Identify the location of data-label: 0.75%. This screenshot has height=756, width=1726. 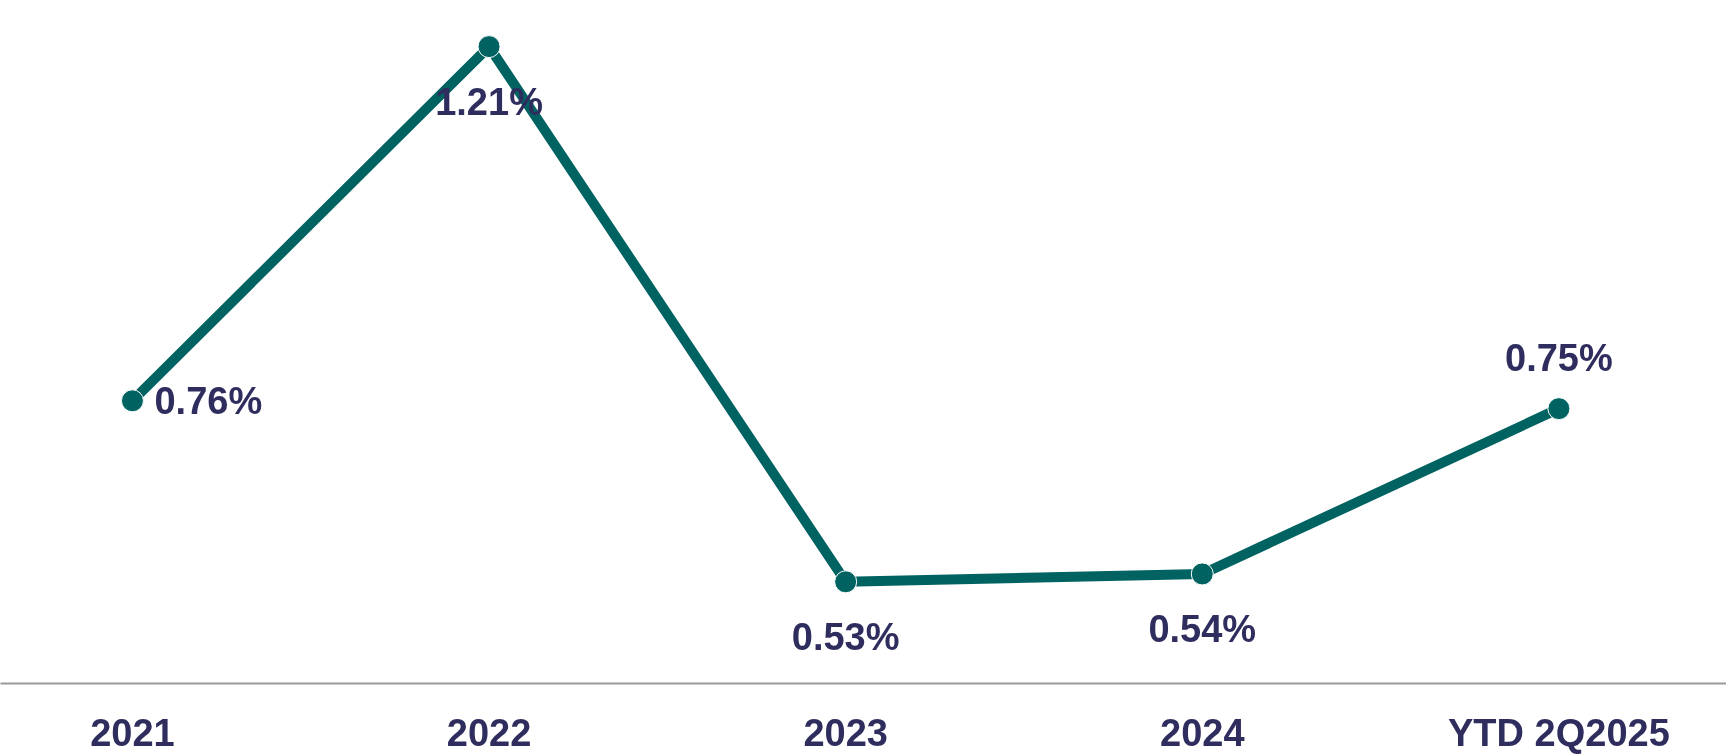
(1559, 357).